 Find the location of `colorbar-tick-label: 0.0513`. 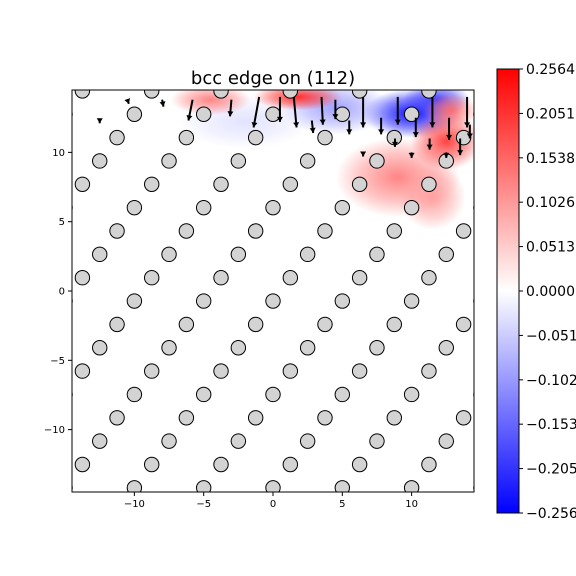

colorbar-tick-label: 0.0513 is located at coordinates (550, 248).